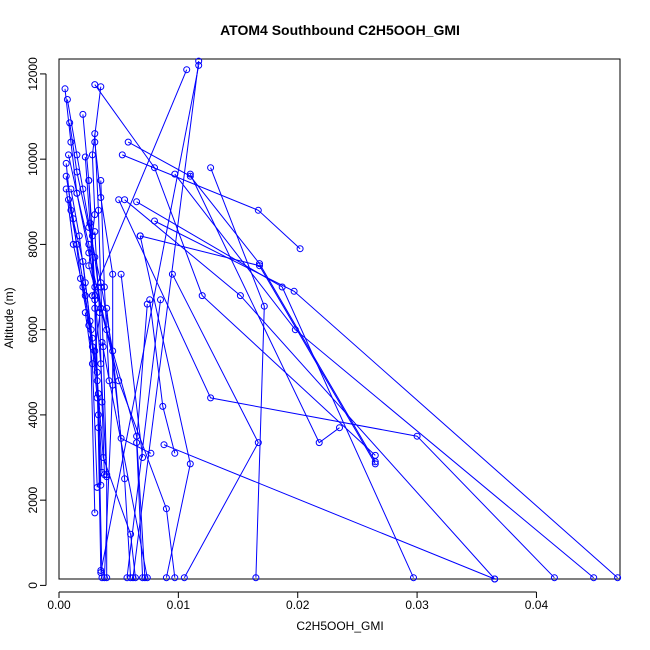 Image resolution: width=650 pixels, height=650 pixels. I want to click on x-tick-label: 0.02, so click(298, 605).